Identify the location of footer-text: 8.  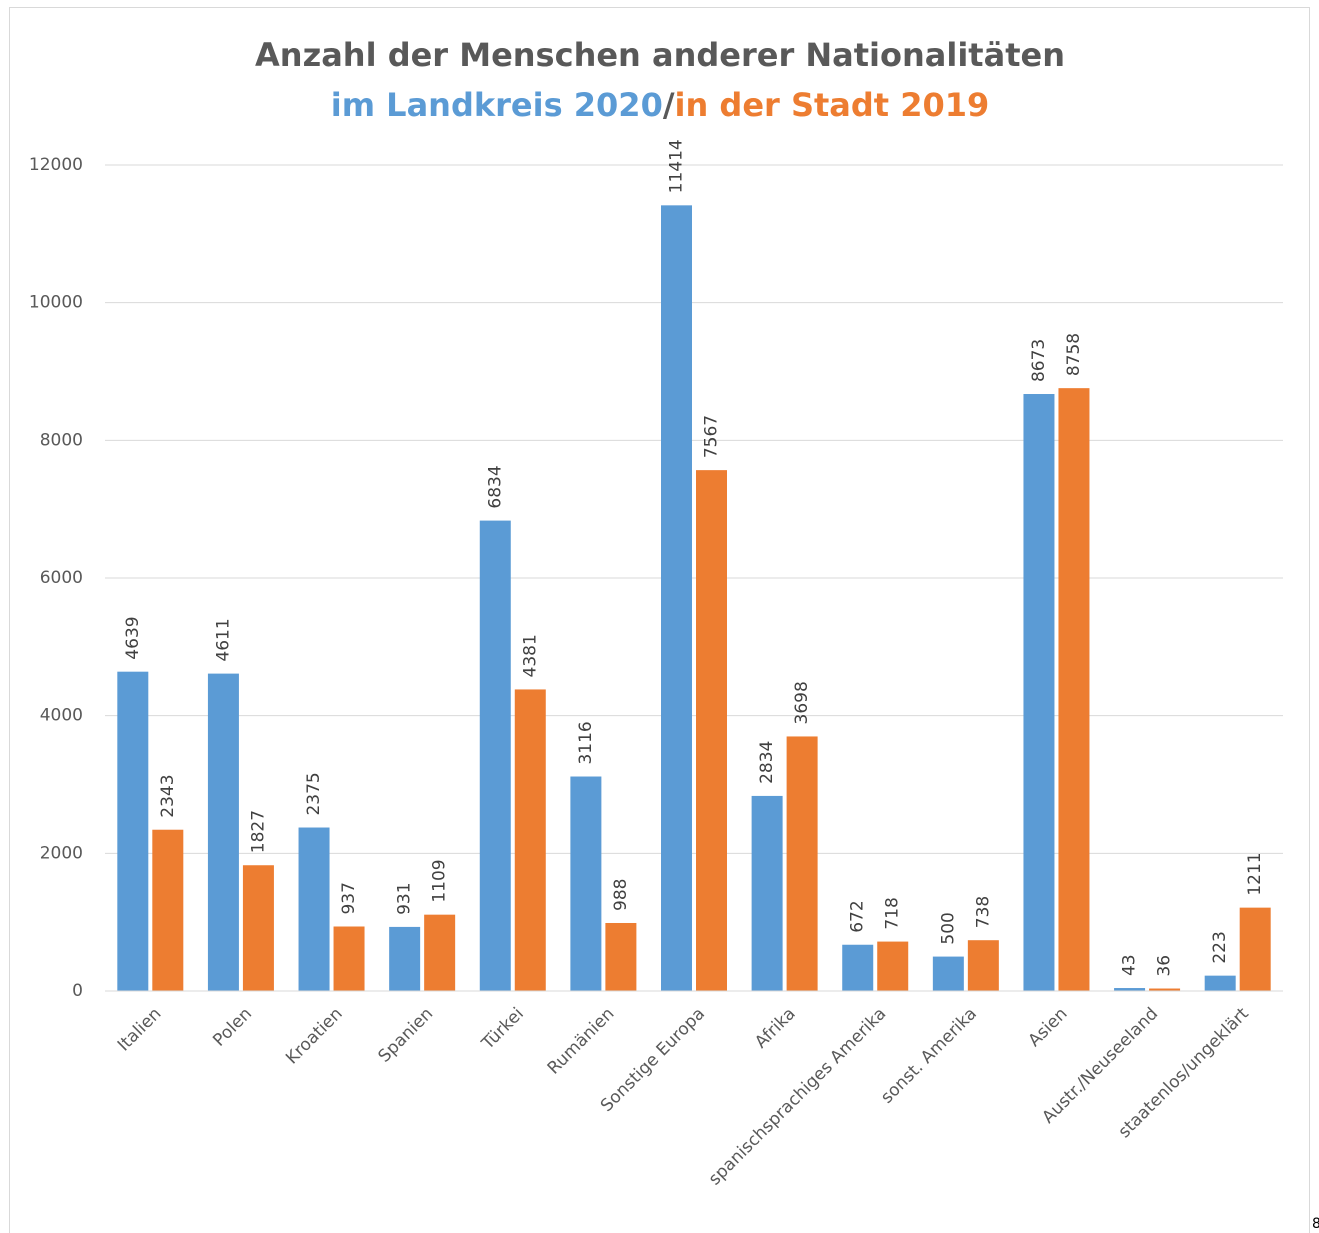
(1315, 1224).